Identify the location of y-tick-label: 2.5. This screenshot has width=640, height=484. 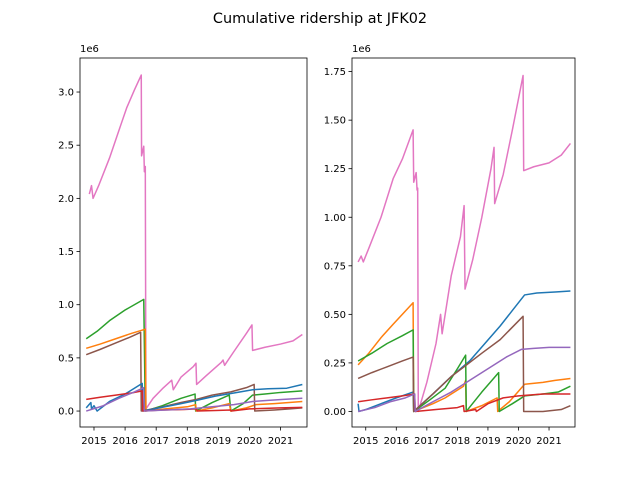
(66, 146).